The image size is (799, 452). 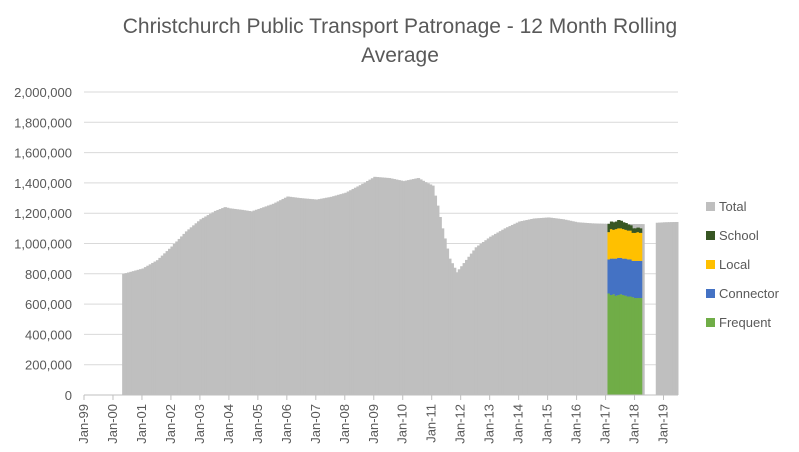 I want to click on x-tick-label: Jan-08, so click(x=344, y=424).